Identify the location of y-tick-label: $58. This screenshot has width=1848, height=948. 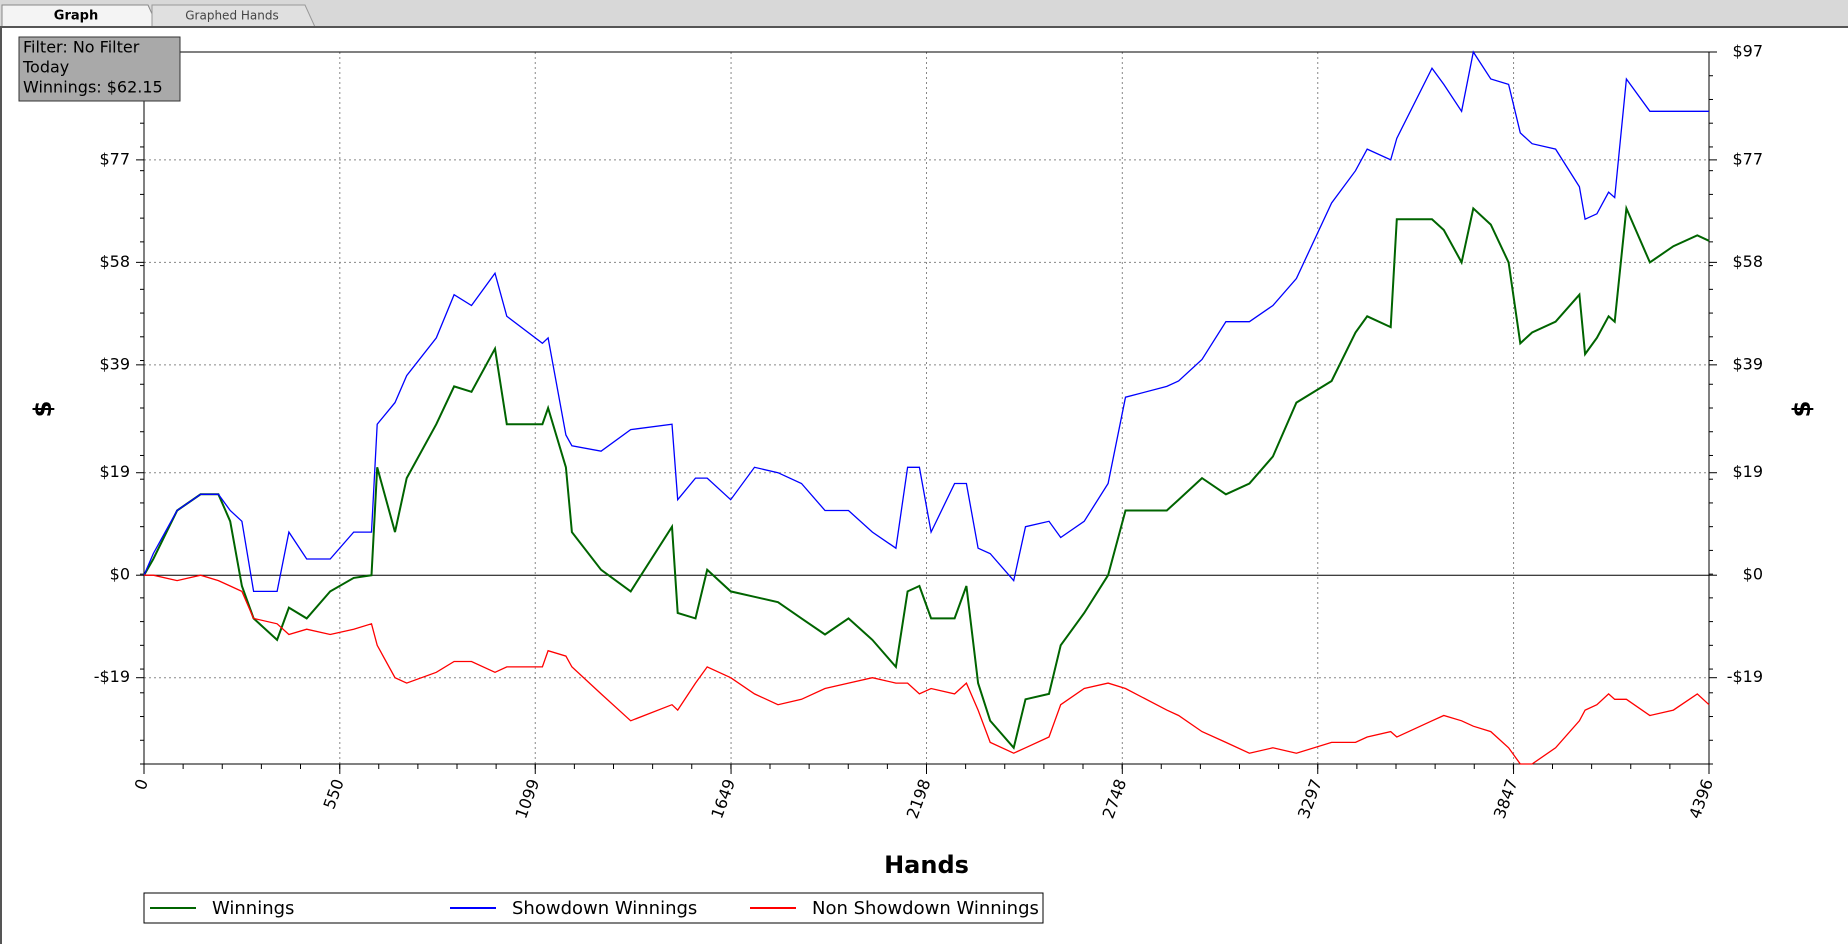
(114, 261).